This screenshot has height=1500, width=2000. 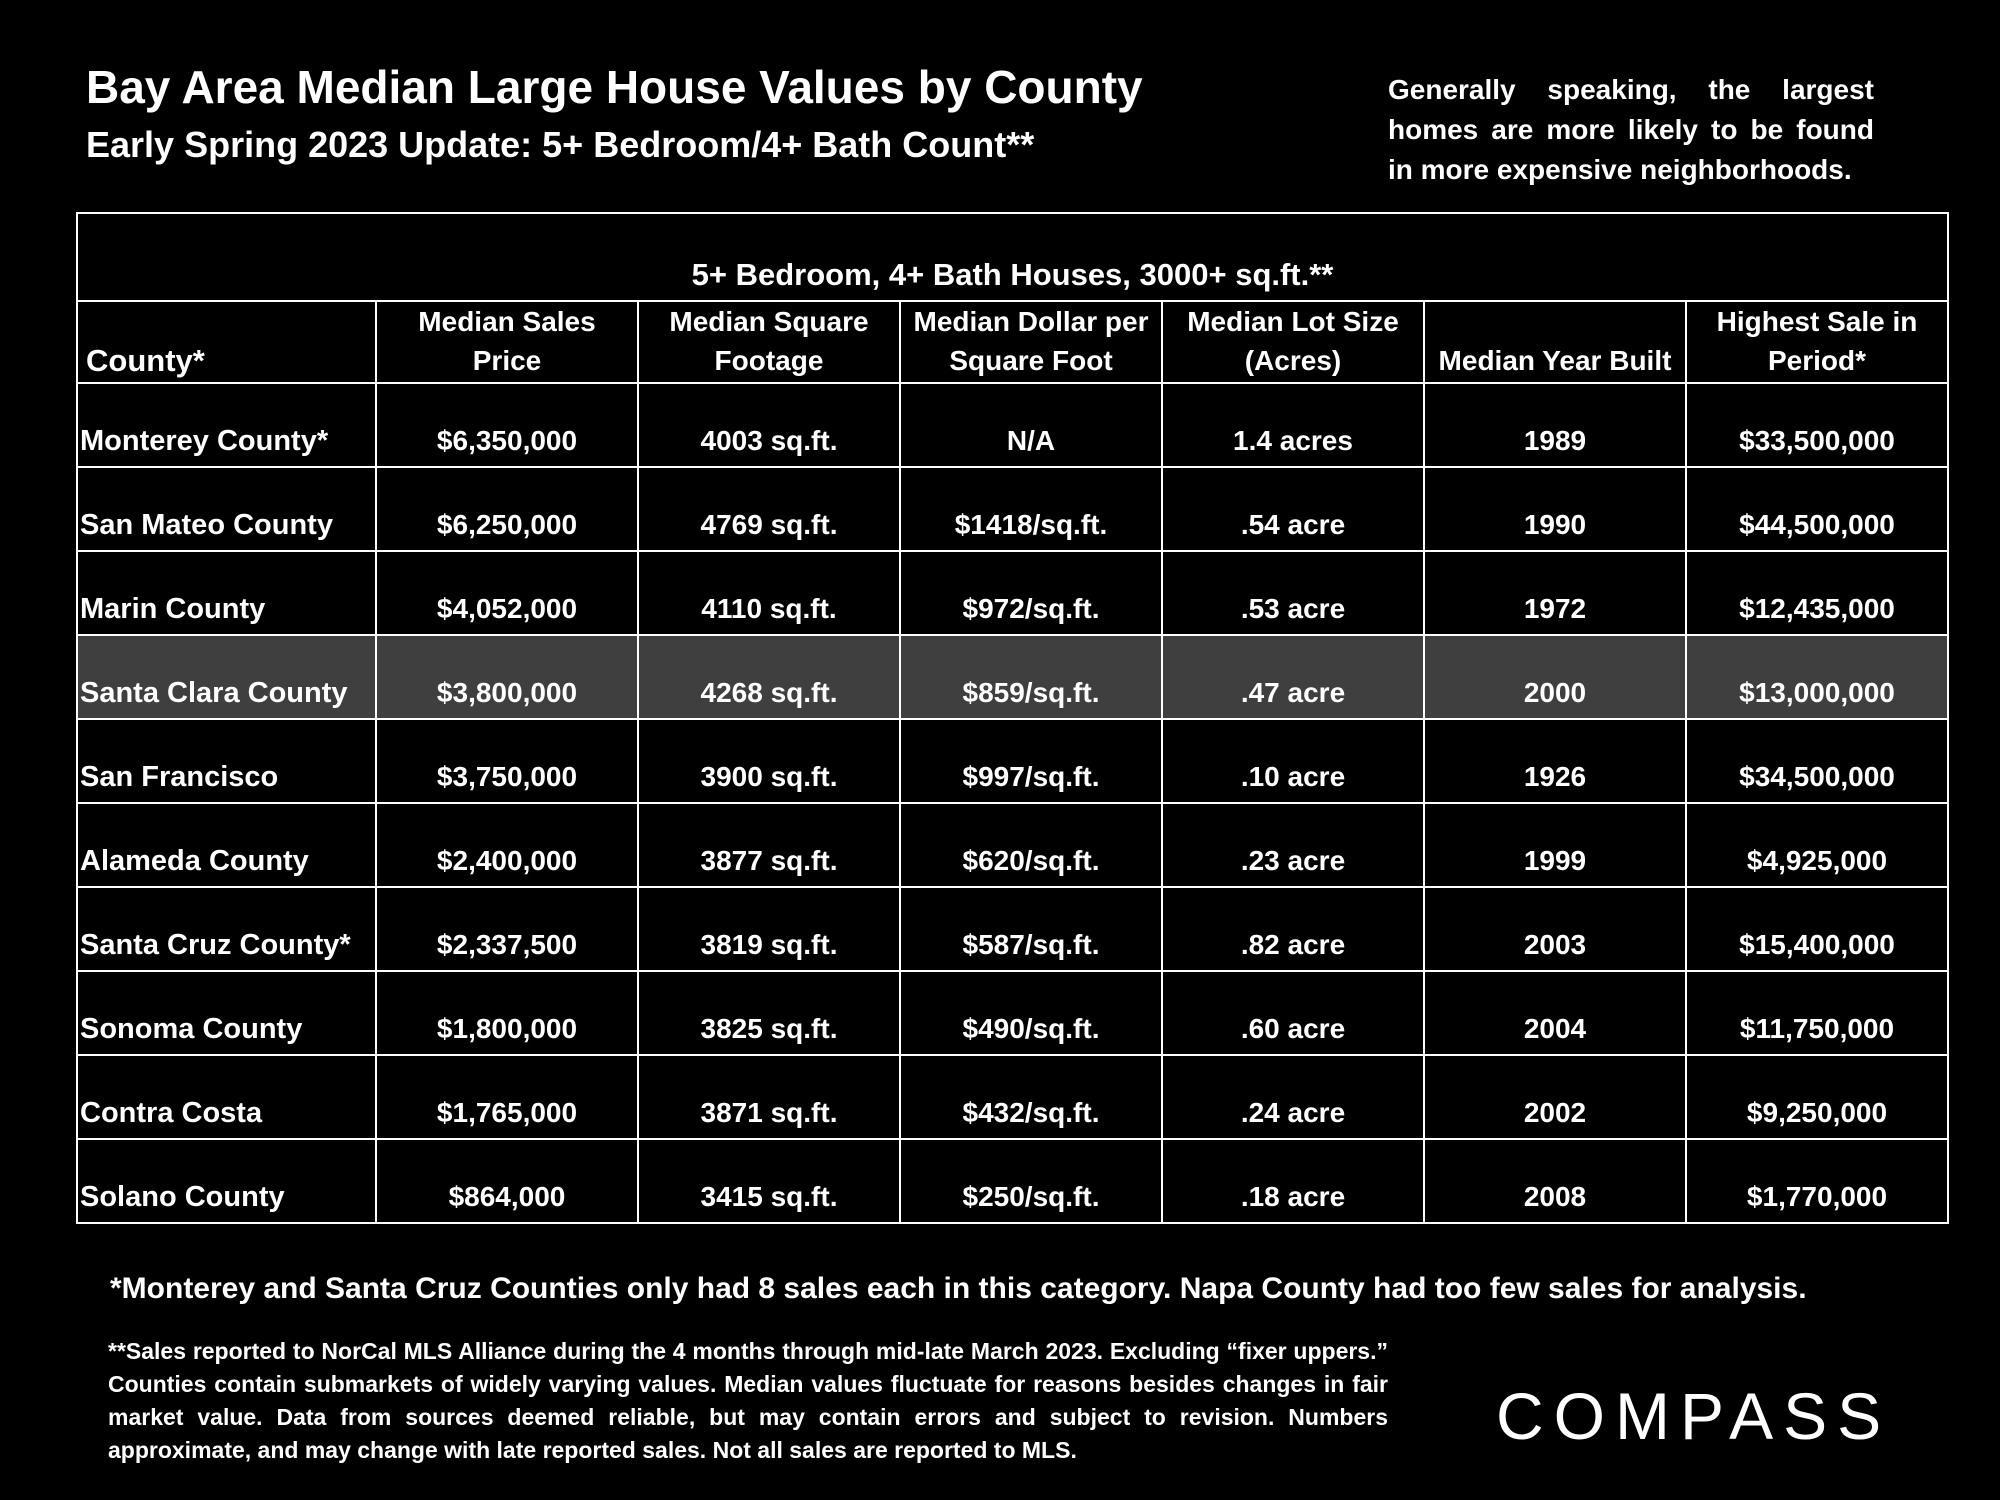 What do you see at coordinates (769, 845) in the screenshot?
I see `table-cell: 3877 sq.ft.` at bounding box center [769, 845].